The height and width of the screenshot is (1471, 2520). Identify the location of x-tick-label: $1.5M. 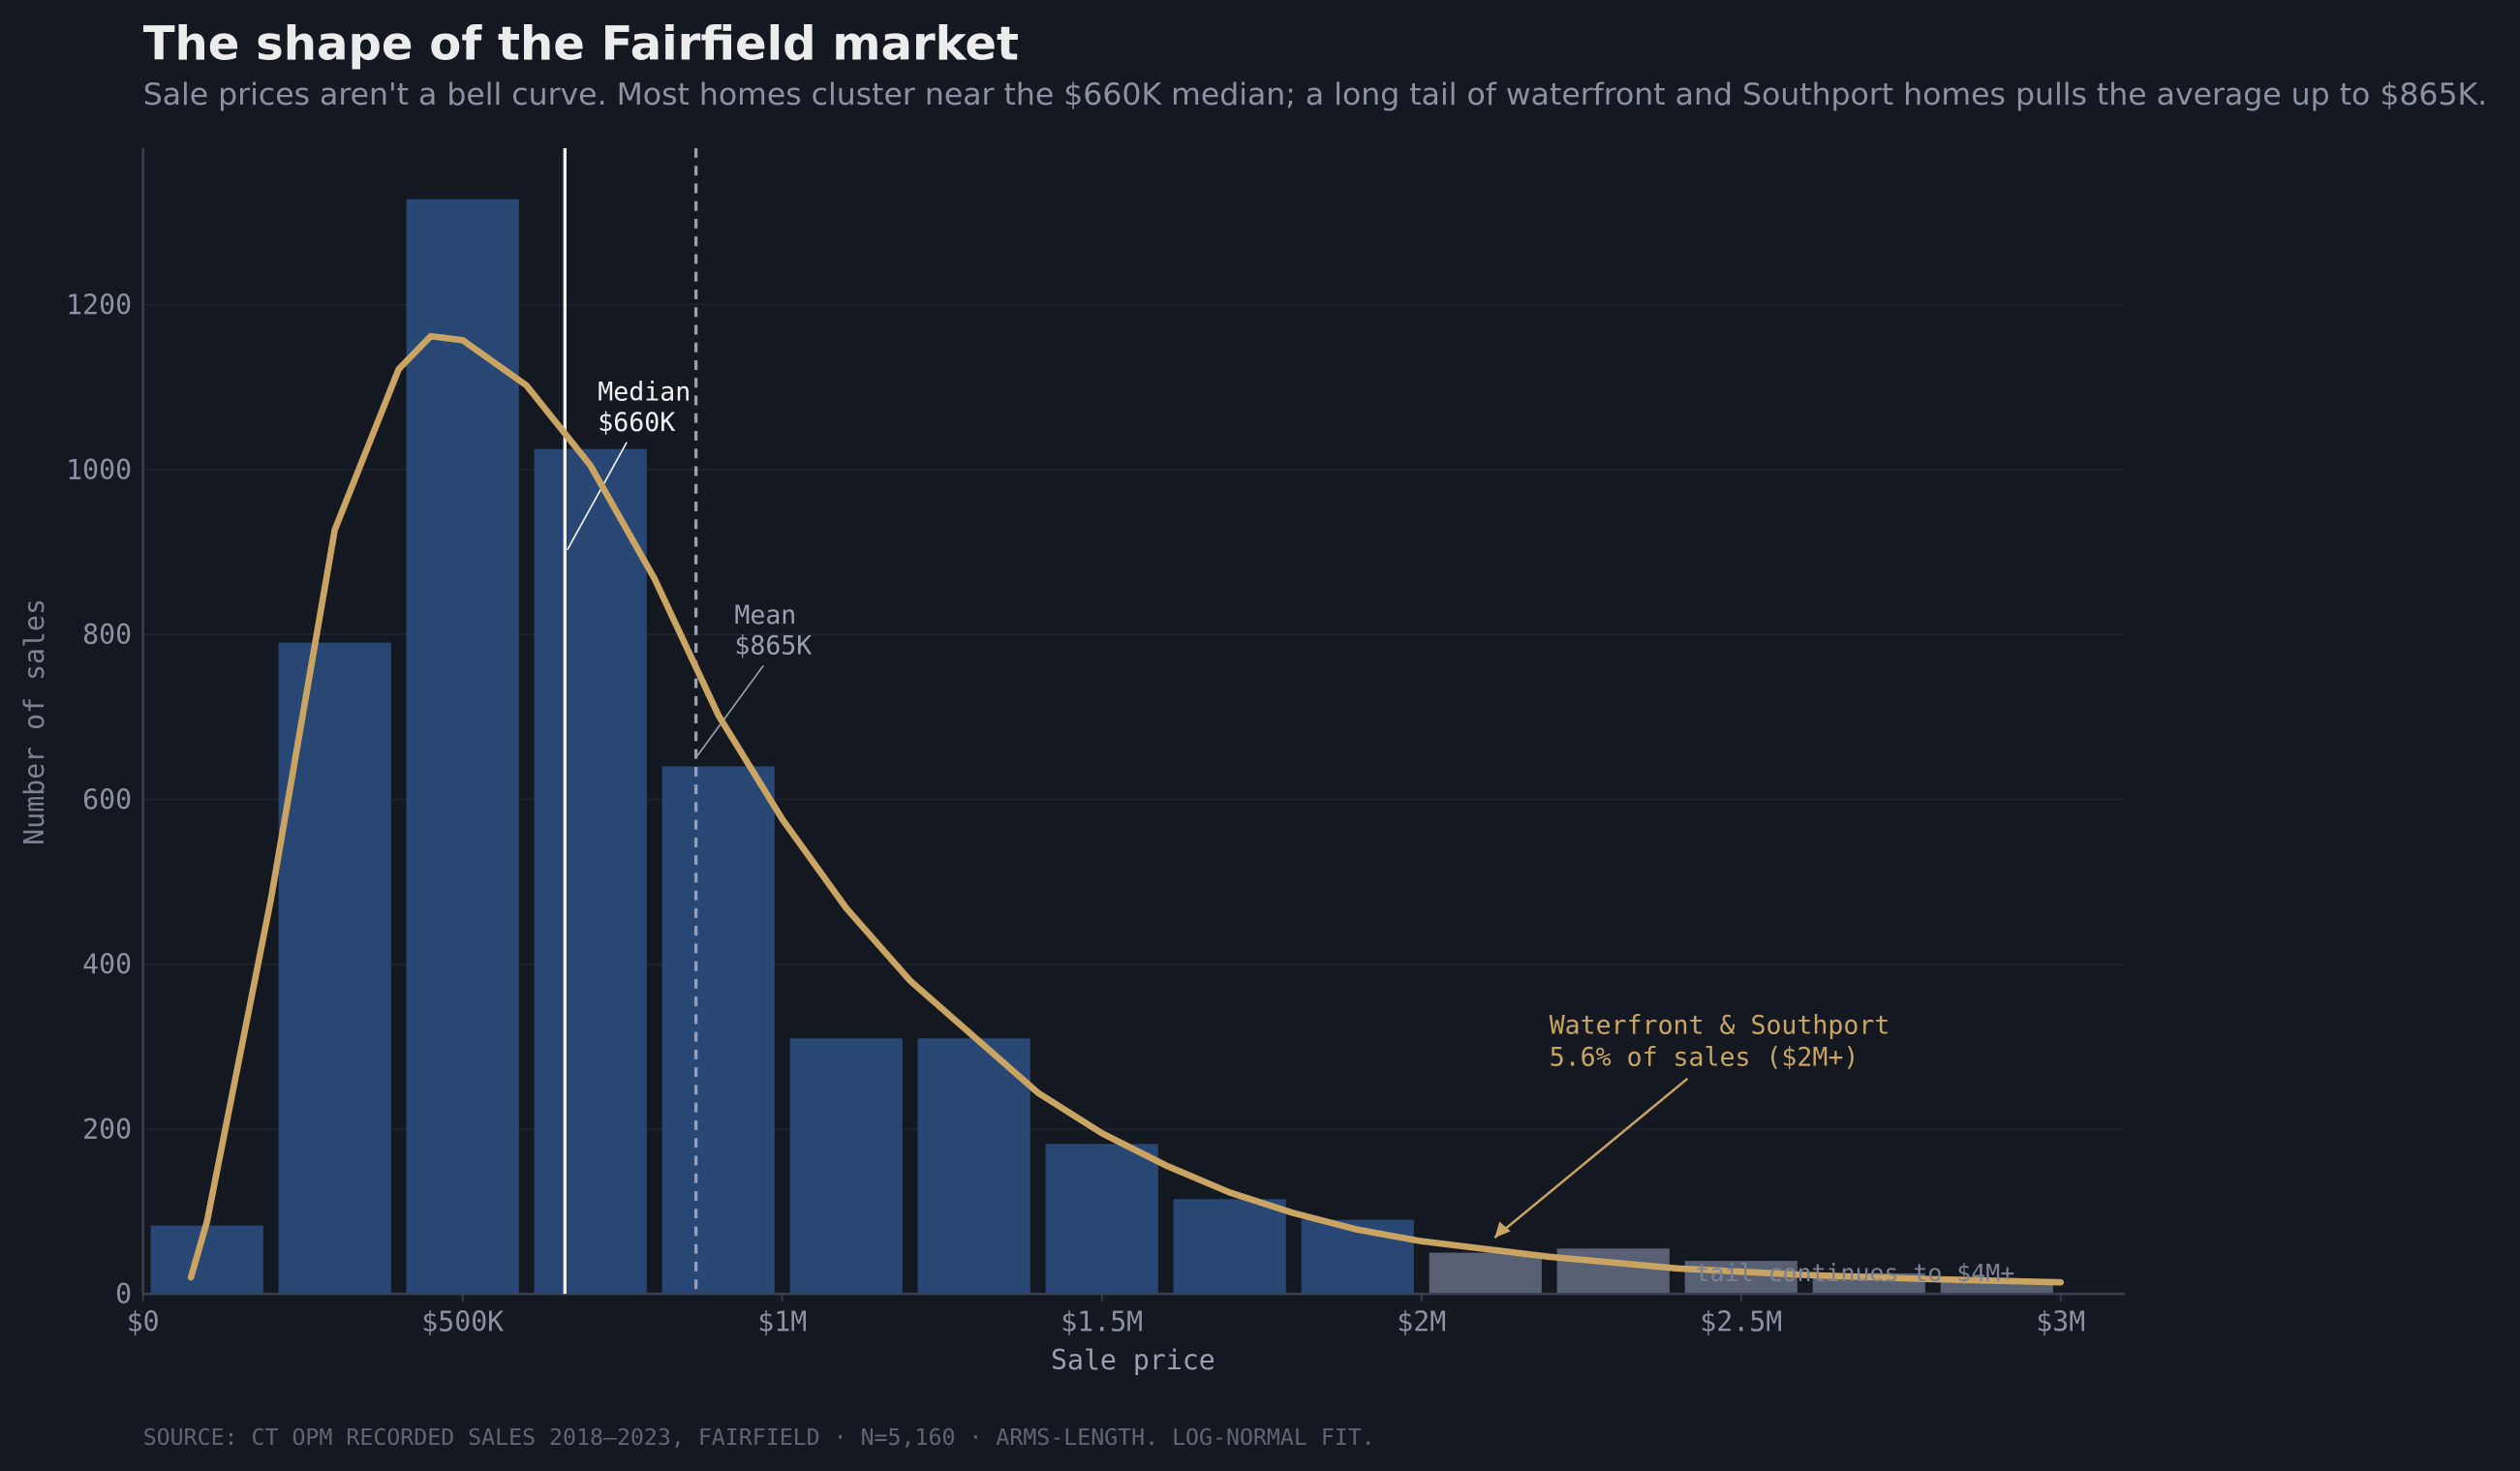
(1101, 1321).